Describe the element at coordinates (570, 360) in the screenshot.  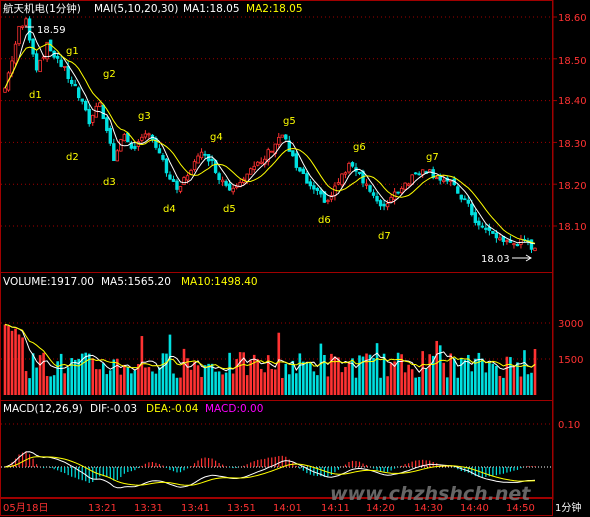
I see `vol-tick-1500: 1500` at that location.